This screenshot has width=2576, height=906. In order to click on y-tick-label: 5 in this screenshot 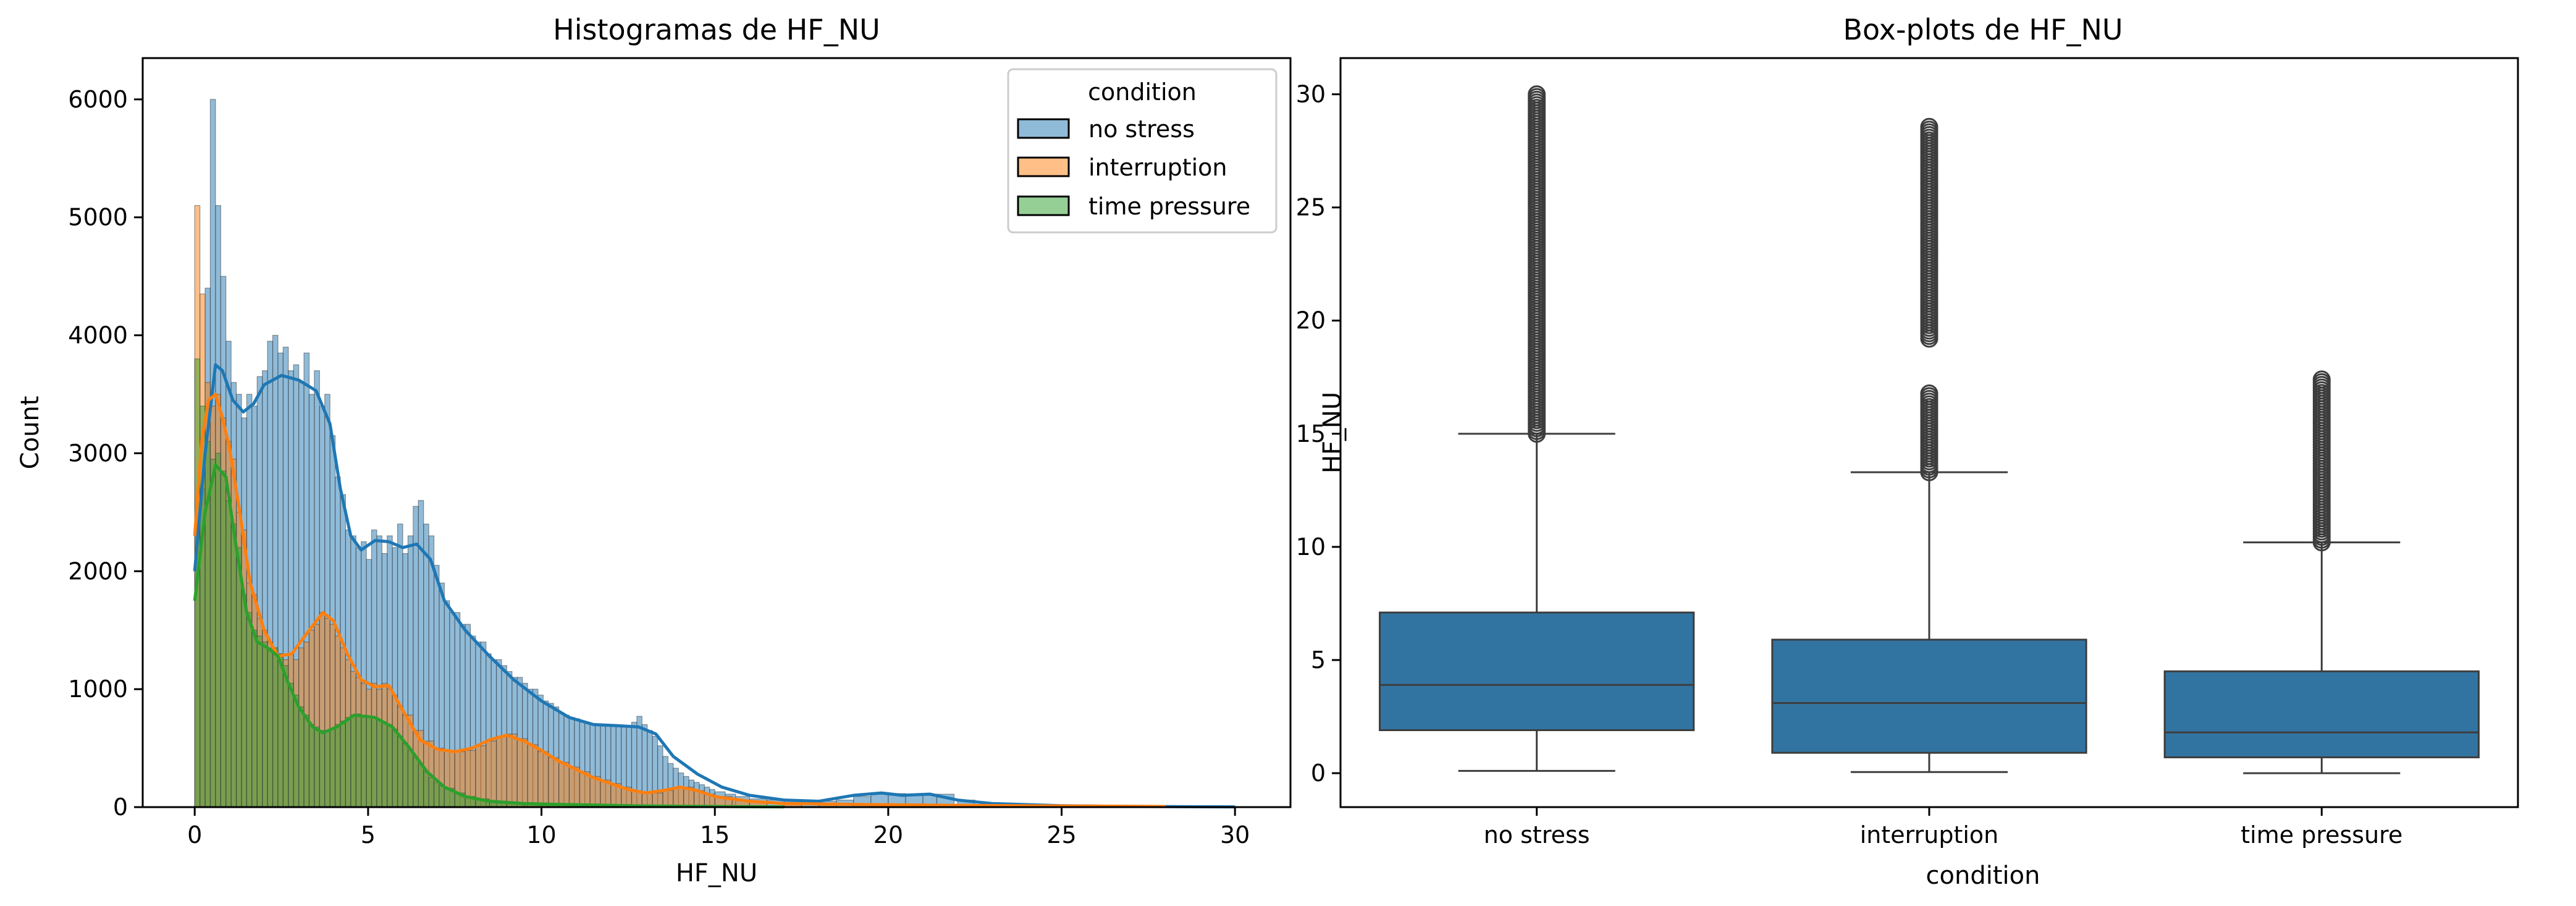, I will do `click(1318, 660)`.